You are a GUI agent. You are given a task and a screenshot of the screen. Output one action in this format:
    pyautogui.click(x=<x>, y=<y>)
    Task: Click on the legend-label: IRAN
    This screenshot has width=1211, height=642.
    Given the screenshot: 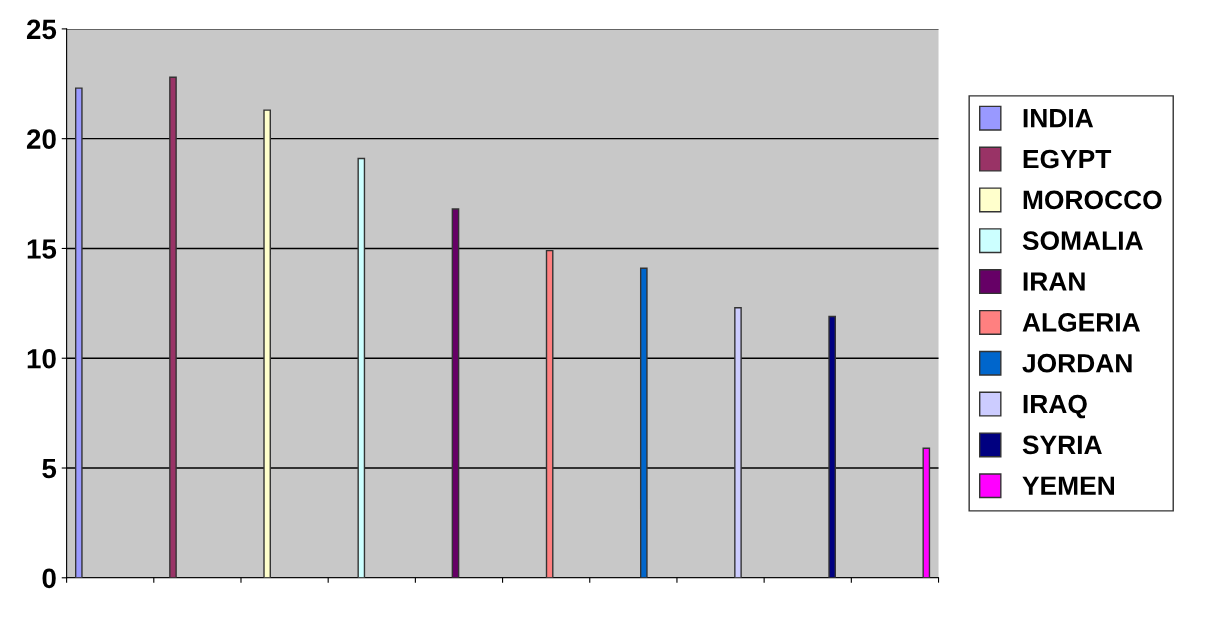 What is the action you would take?
    pyautogui.click(x=1054, y=281)
    